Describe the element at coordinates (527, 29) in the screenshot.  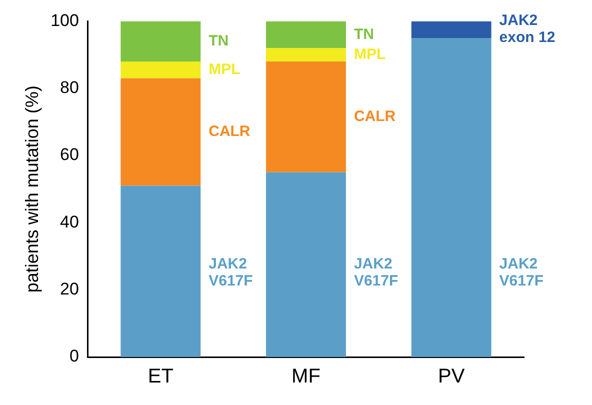
I see `series-label: JAK2 exon 12` at that location.